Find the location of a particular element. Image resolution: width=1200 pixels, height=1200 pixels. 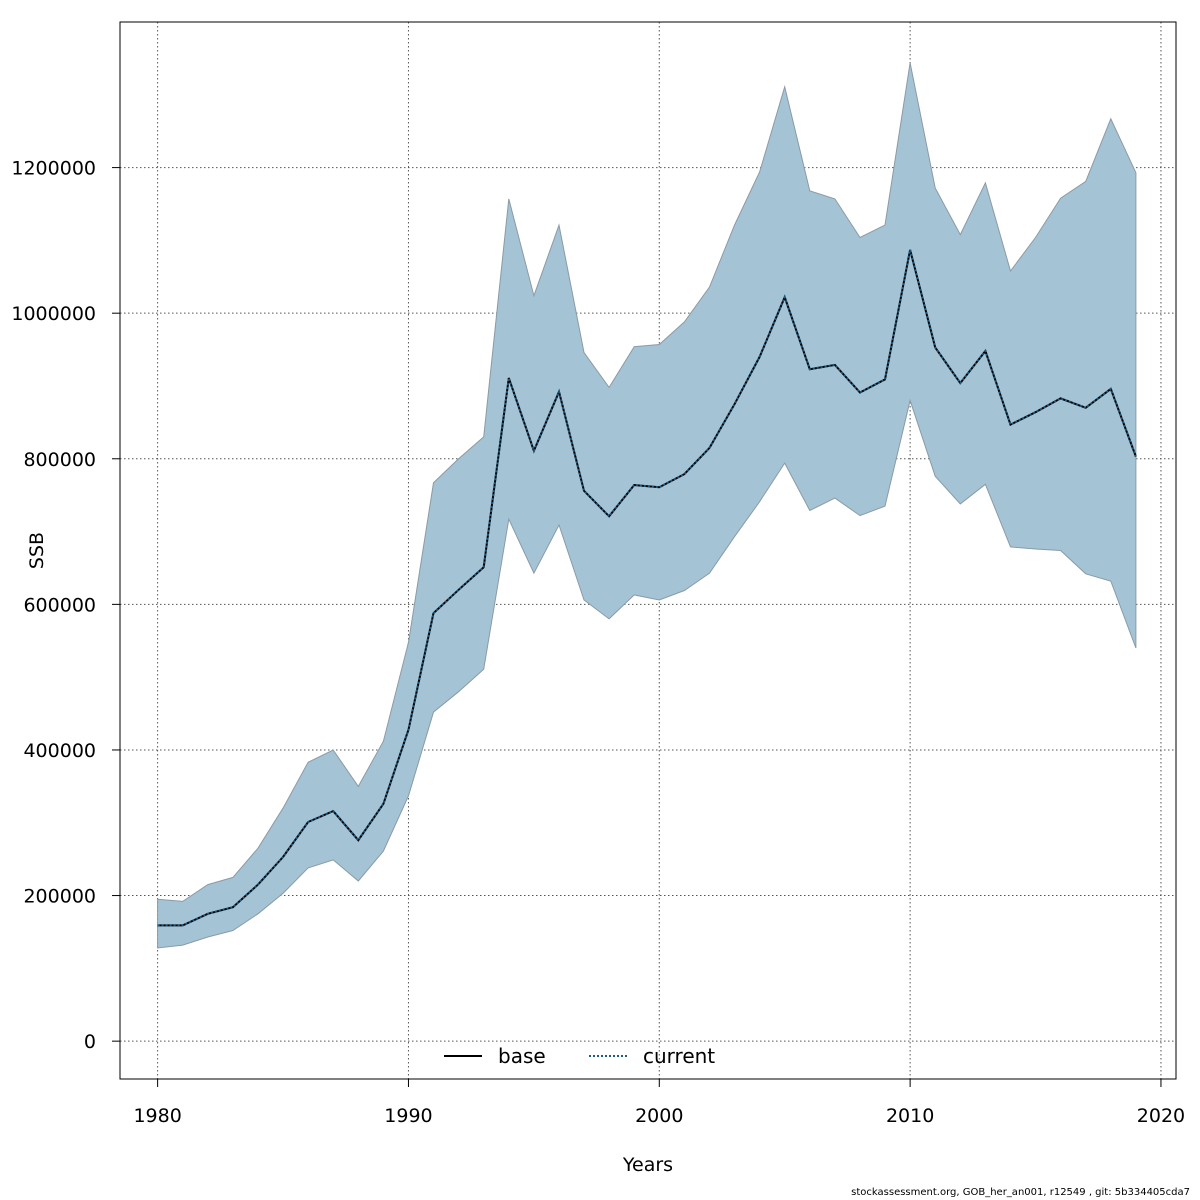

y-tick-label-1000000: 1000000 is located at coordinates (53, 314).